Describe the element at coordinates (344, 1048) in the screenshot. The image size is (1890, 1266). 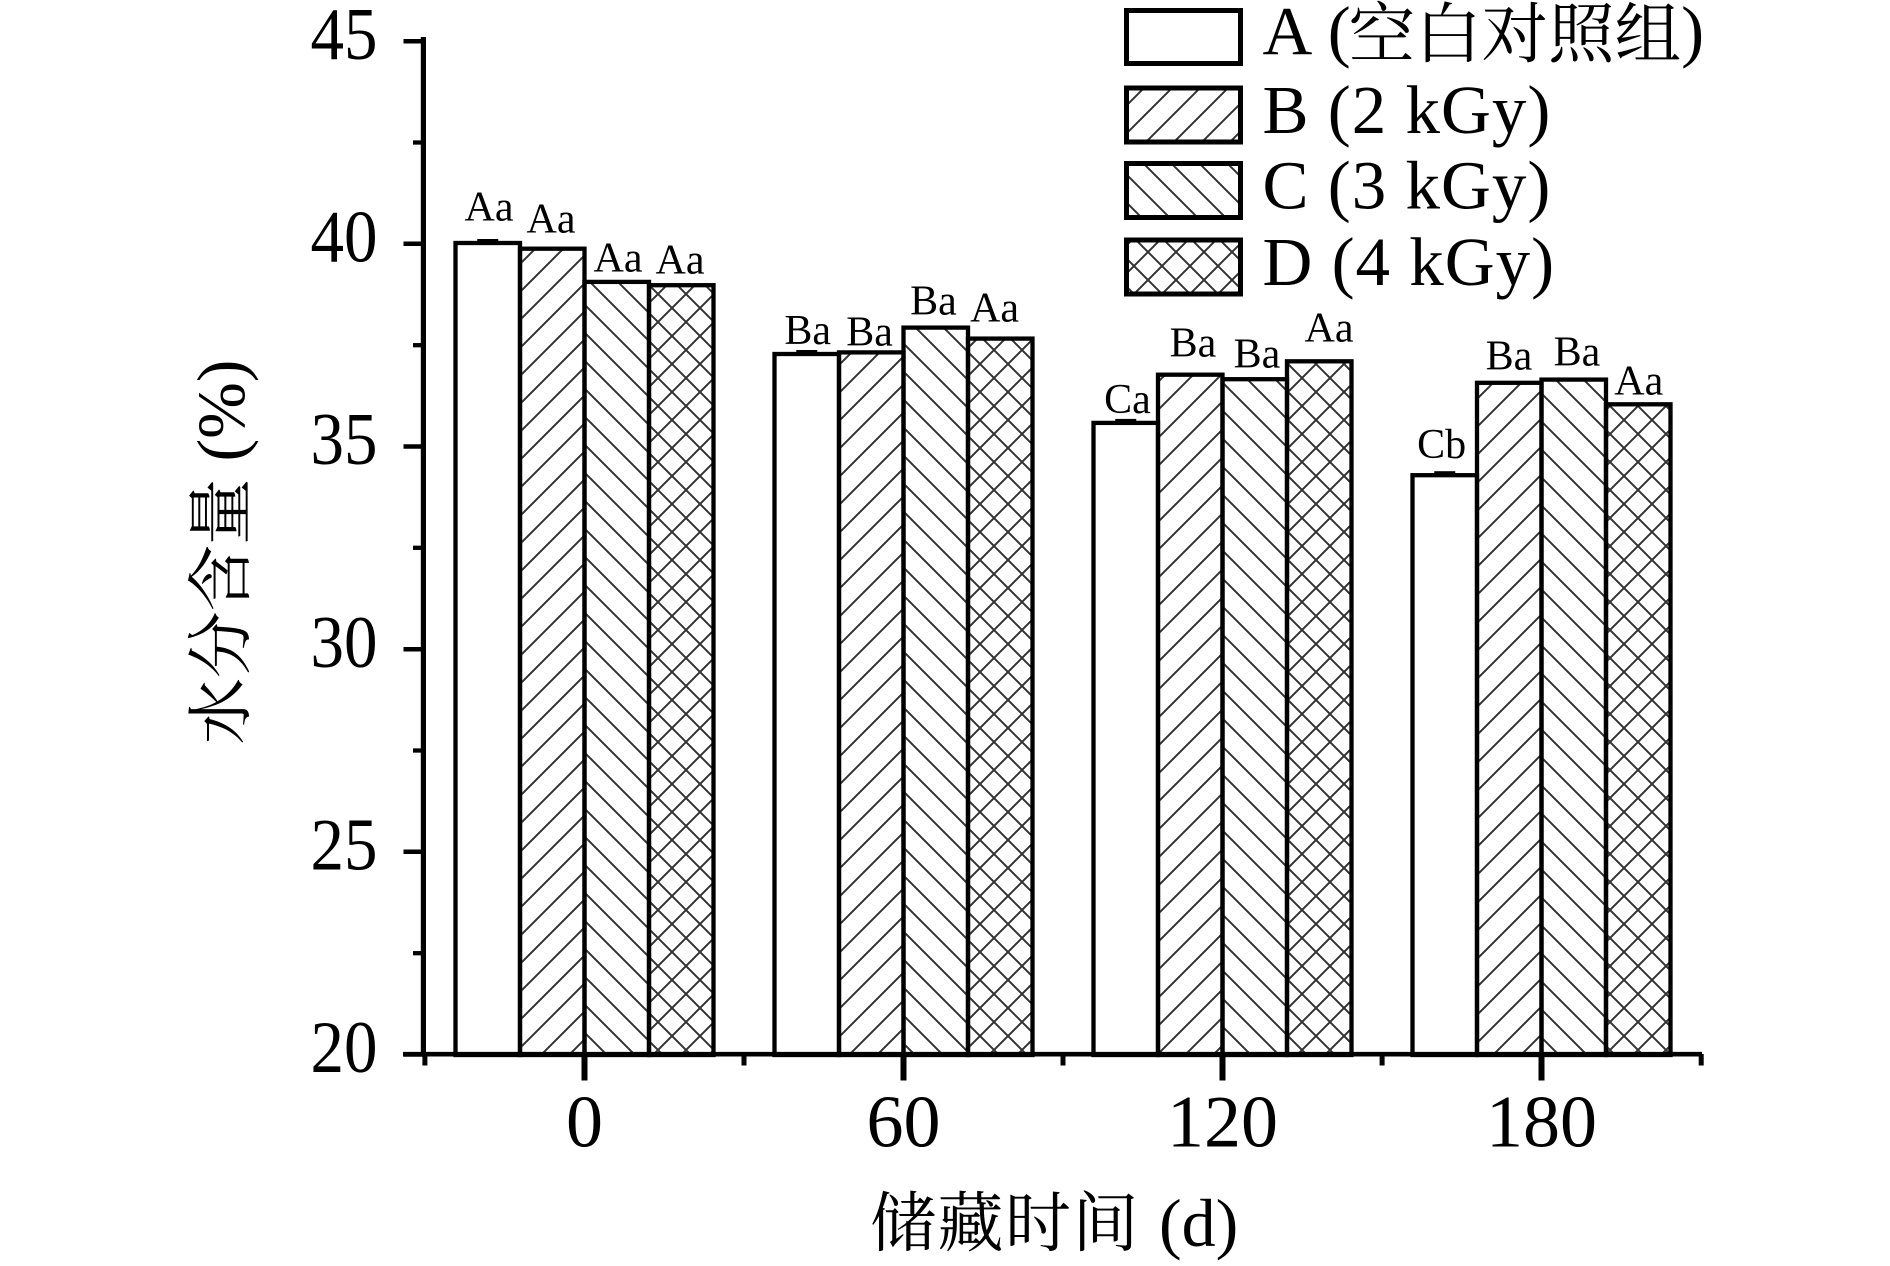
I see `svg-text: 20` at that location.